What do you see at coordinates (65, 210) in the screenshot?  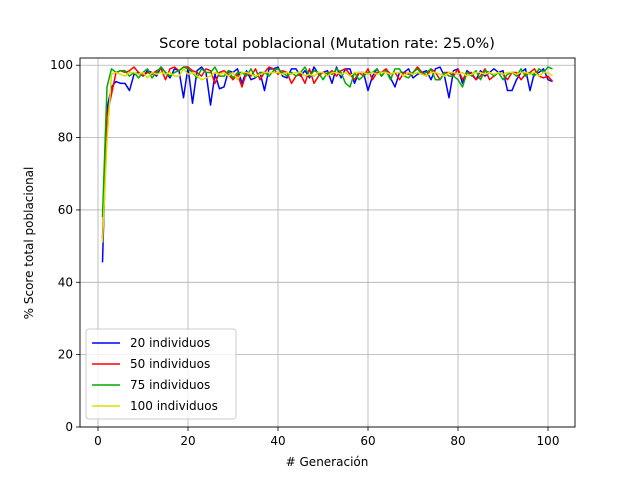 I see `y-tick-label: 60` at bounding box center [65, 210].